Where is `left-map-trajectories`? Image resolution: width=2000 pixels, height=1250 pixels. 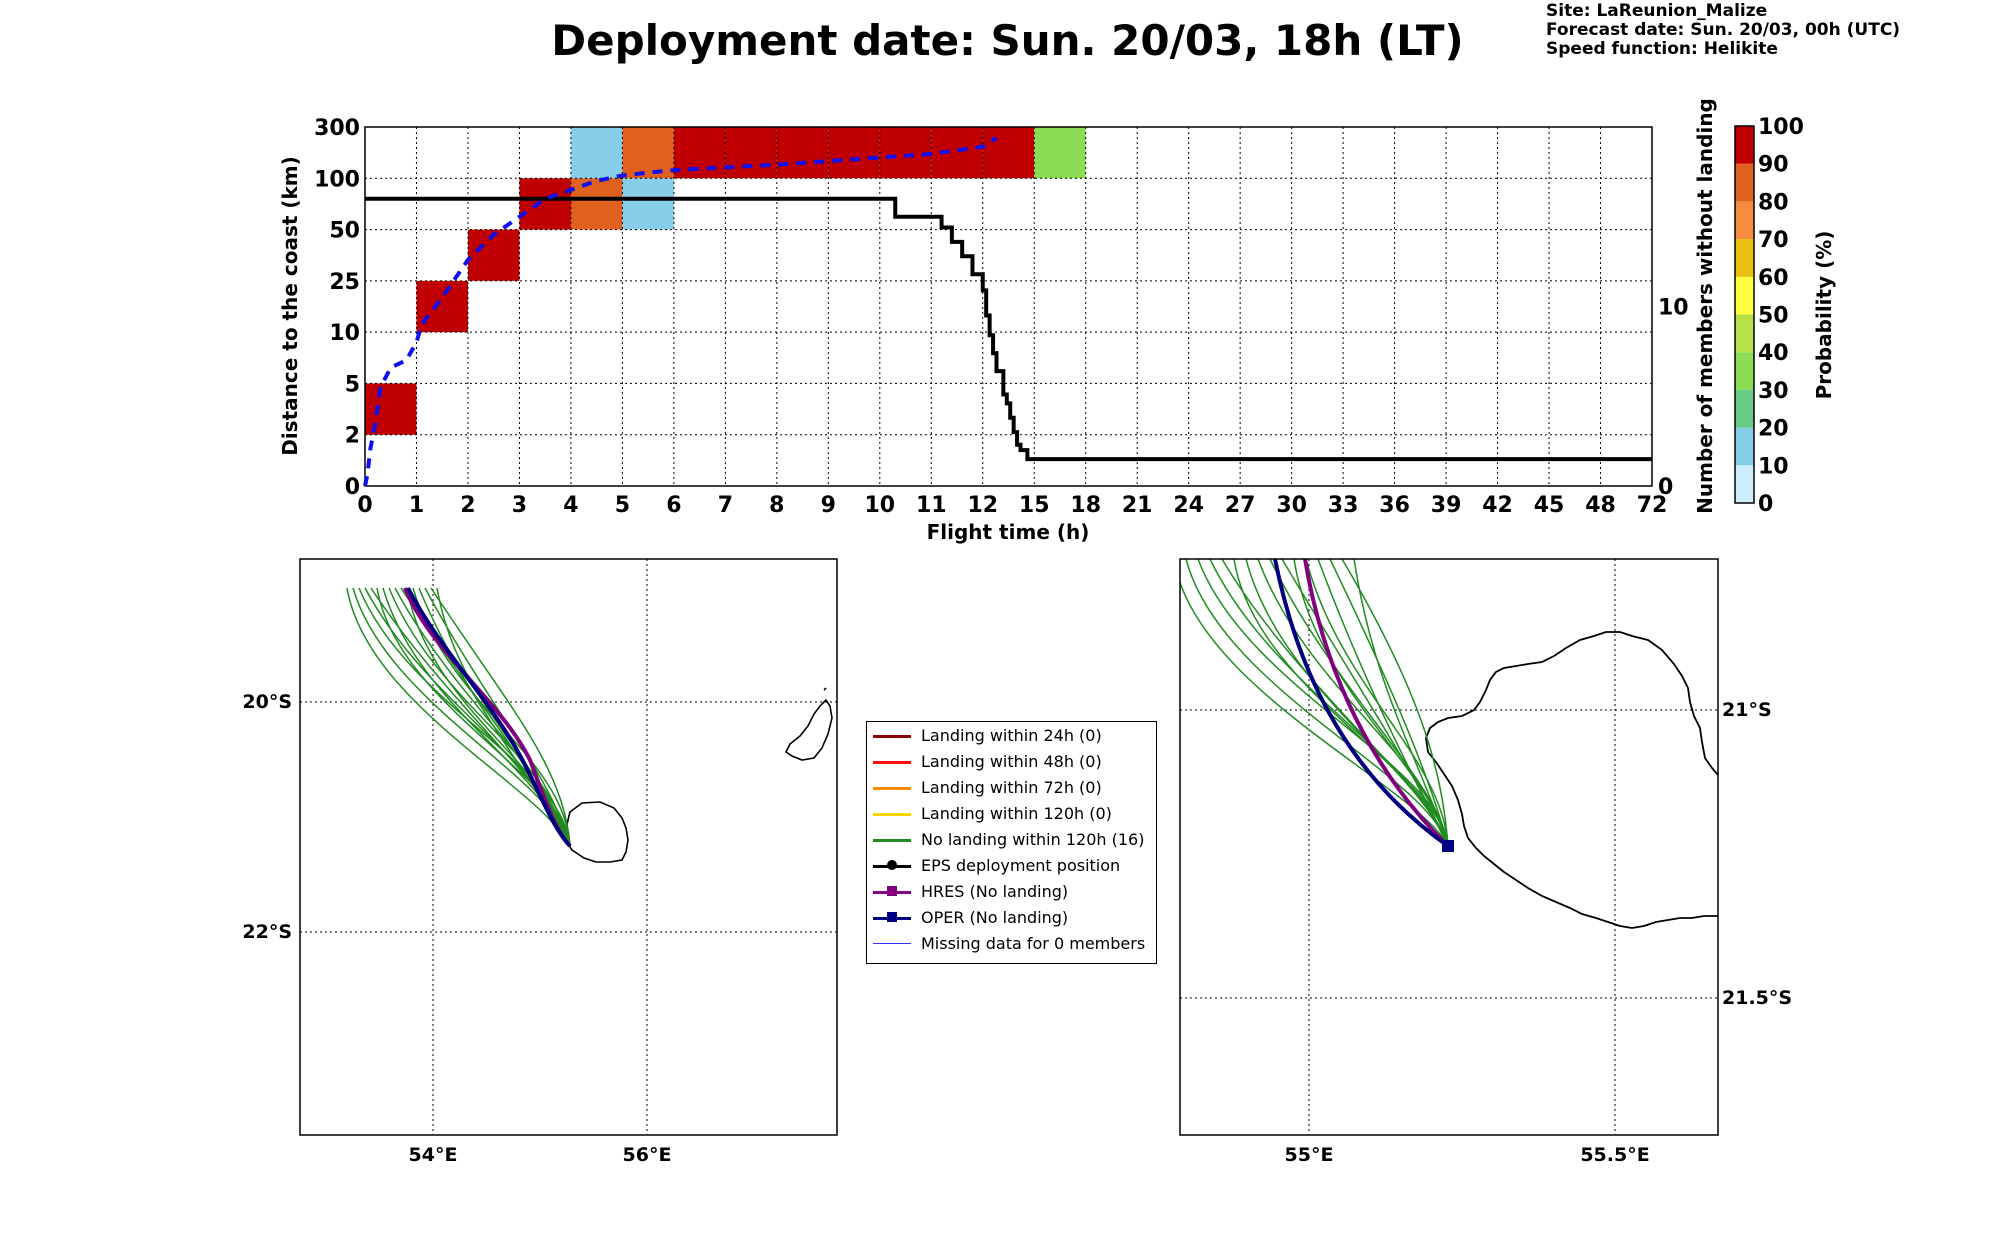 left-map-trajectories is located at coordinates (459, 717).